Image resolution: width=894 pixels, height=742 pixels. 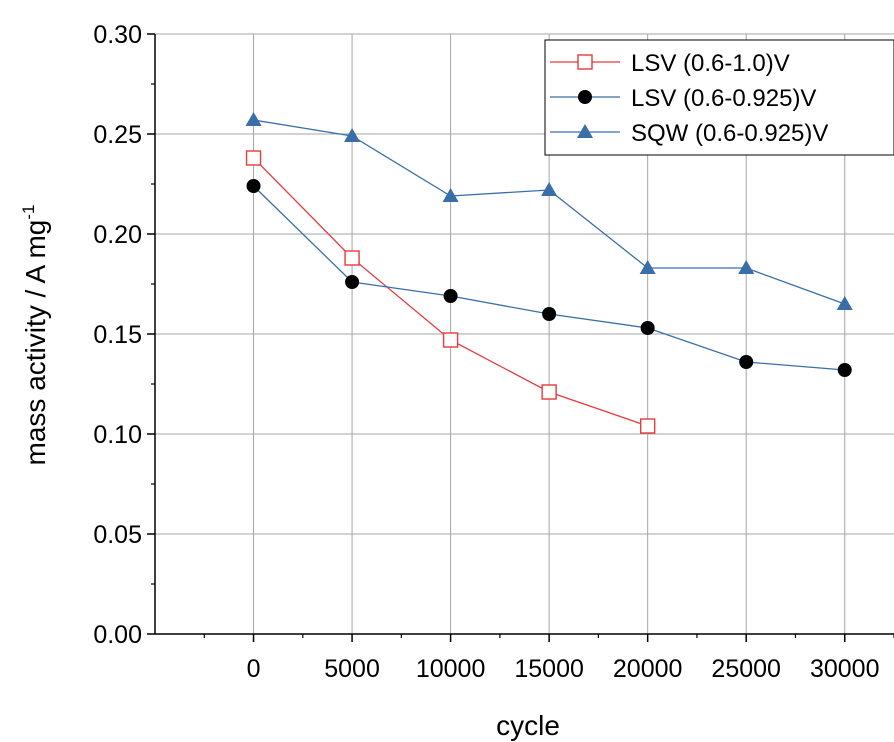 I want to click on legend-label-0: LSV (0.6-1.0)V, so click(x=710, y=63).